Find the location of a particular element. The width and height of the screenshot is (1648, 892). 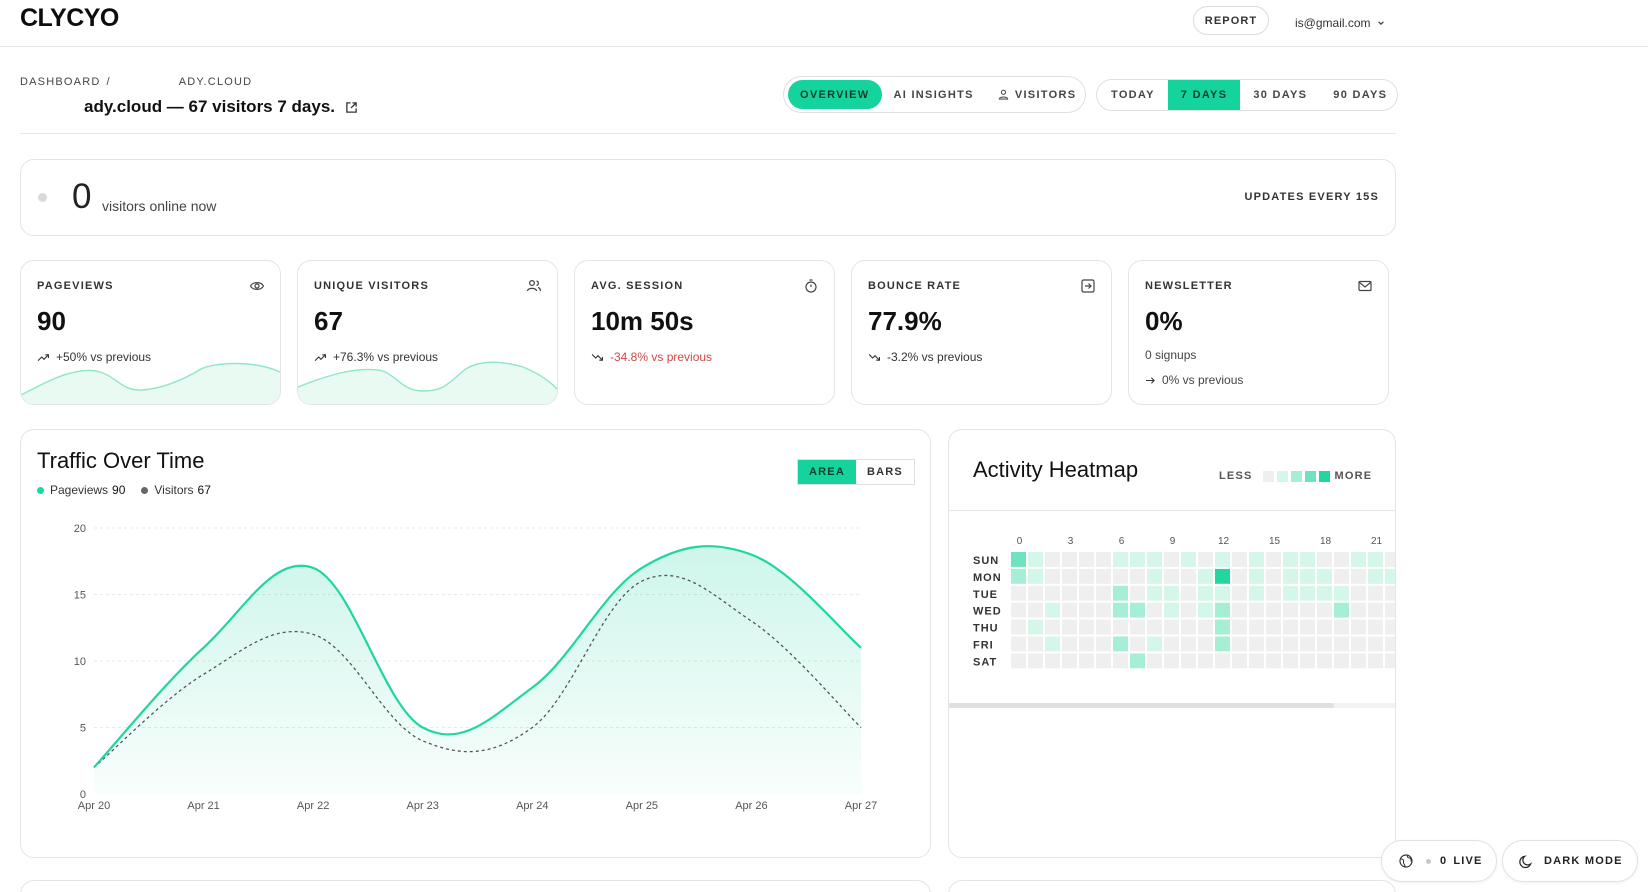

external-link-icon is located at coordinates (351, 107).